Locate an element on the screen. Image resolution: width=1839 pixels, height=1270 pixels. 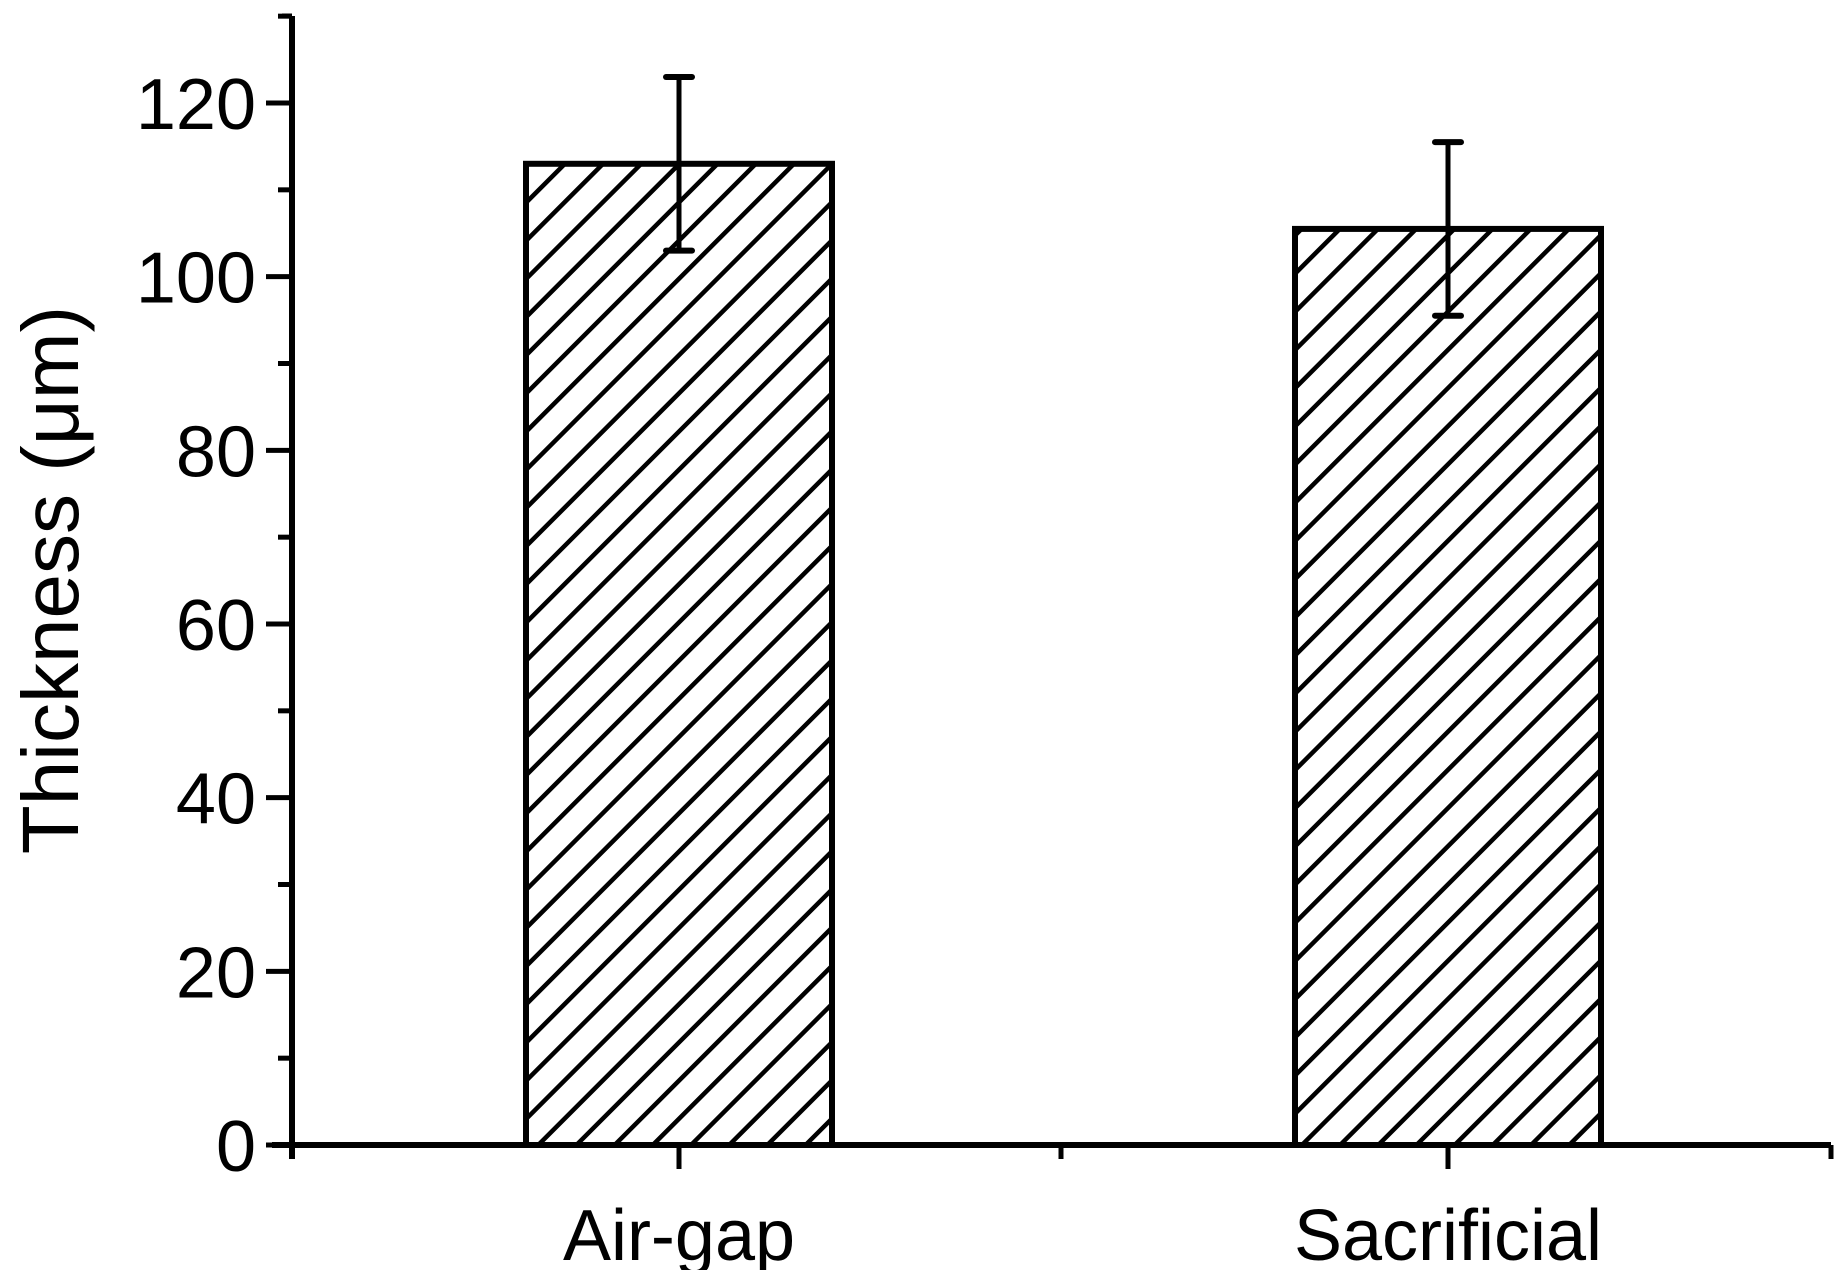
x-tick-label: Sacrificial is located at coordinates (1448, 1233).